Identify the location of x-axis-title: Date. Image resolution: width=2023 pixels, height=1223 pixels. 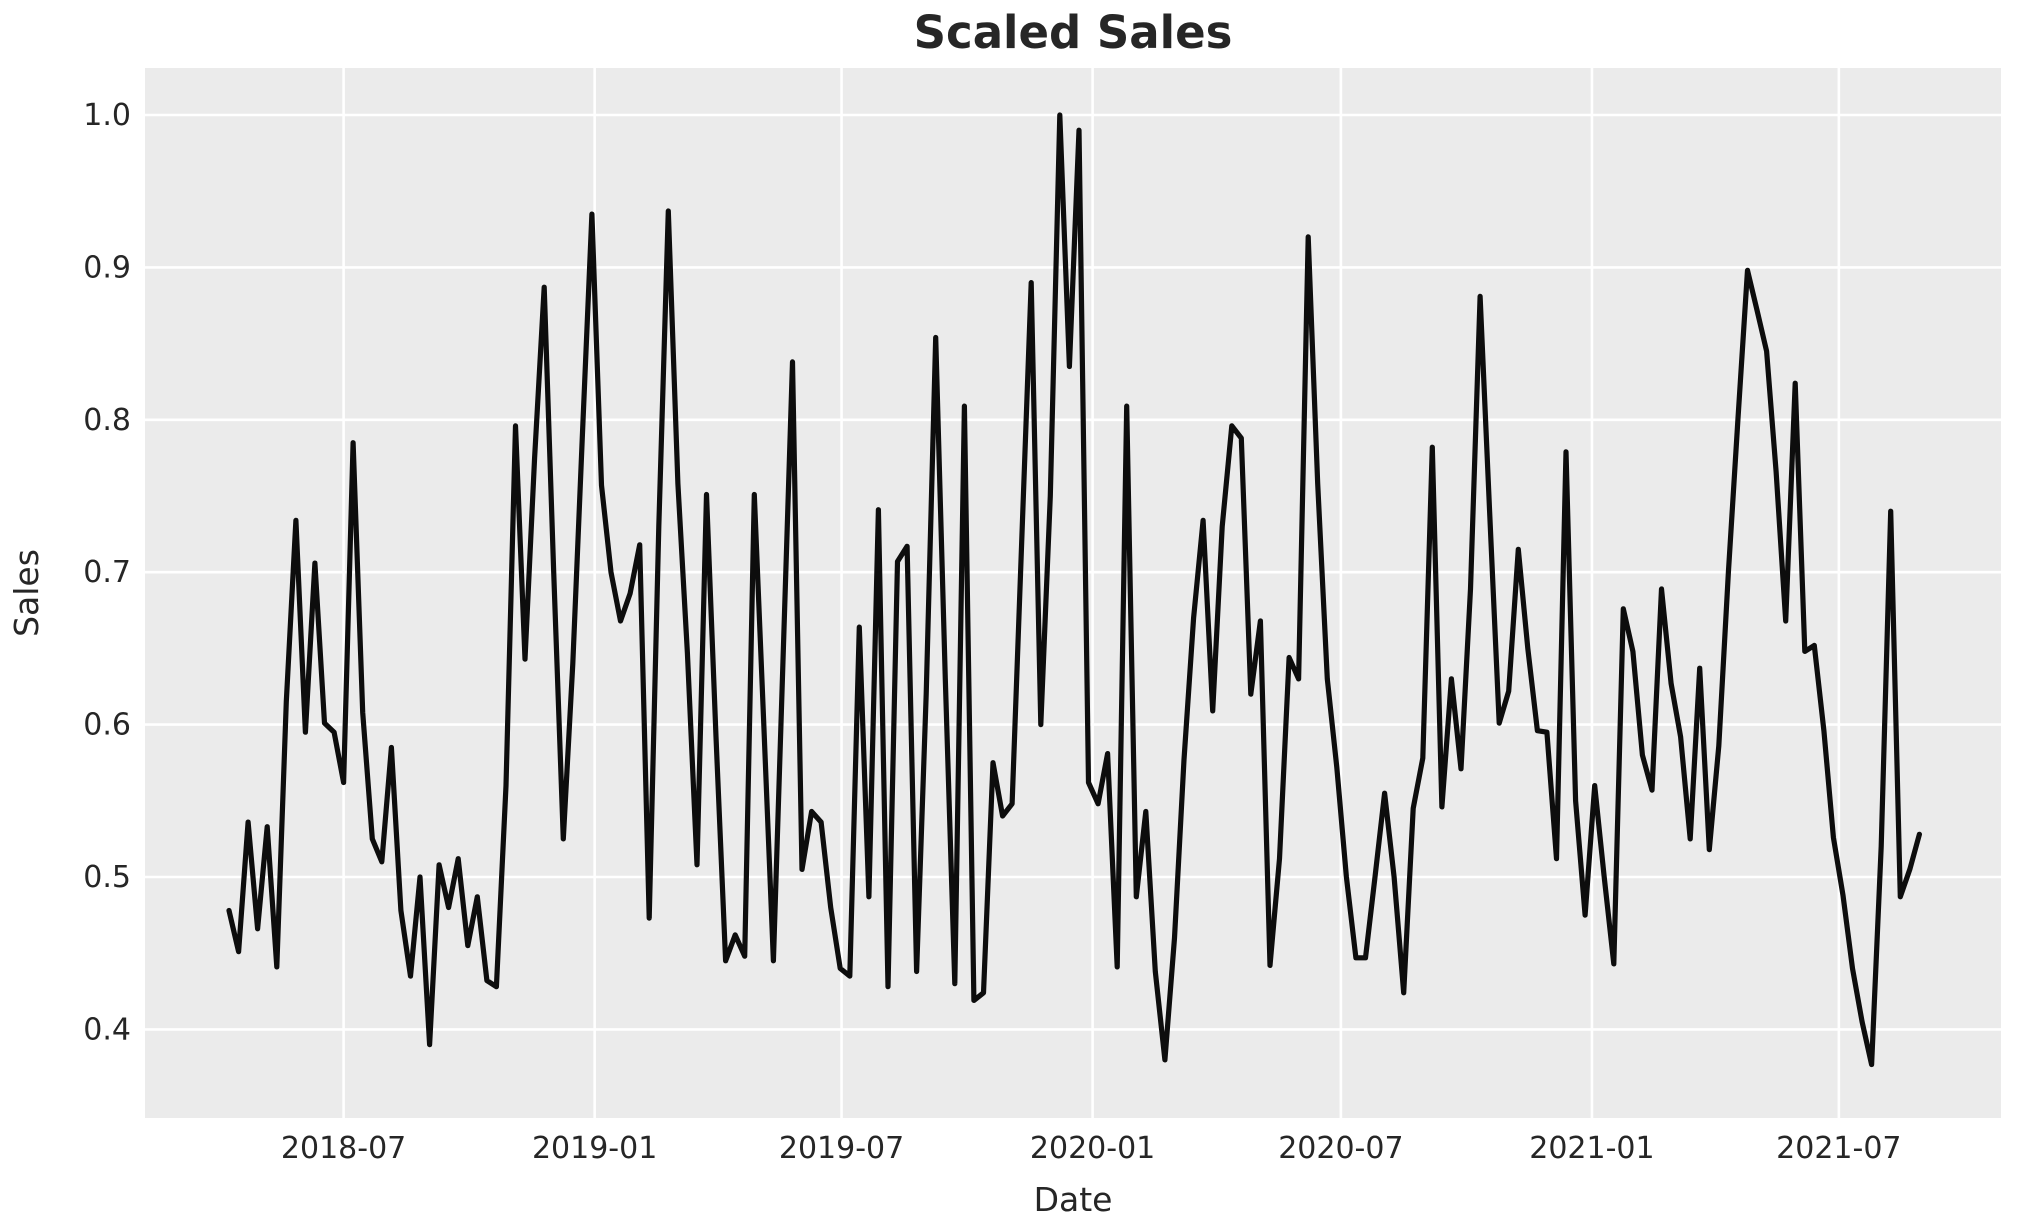
(1073, 1199).